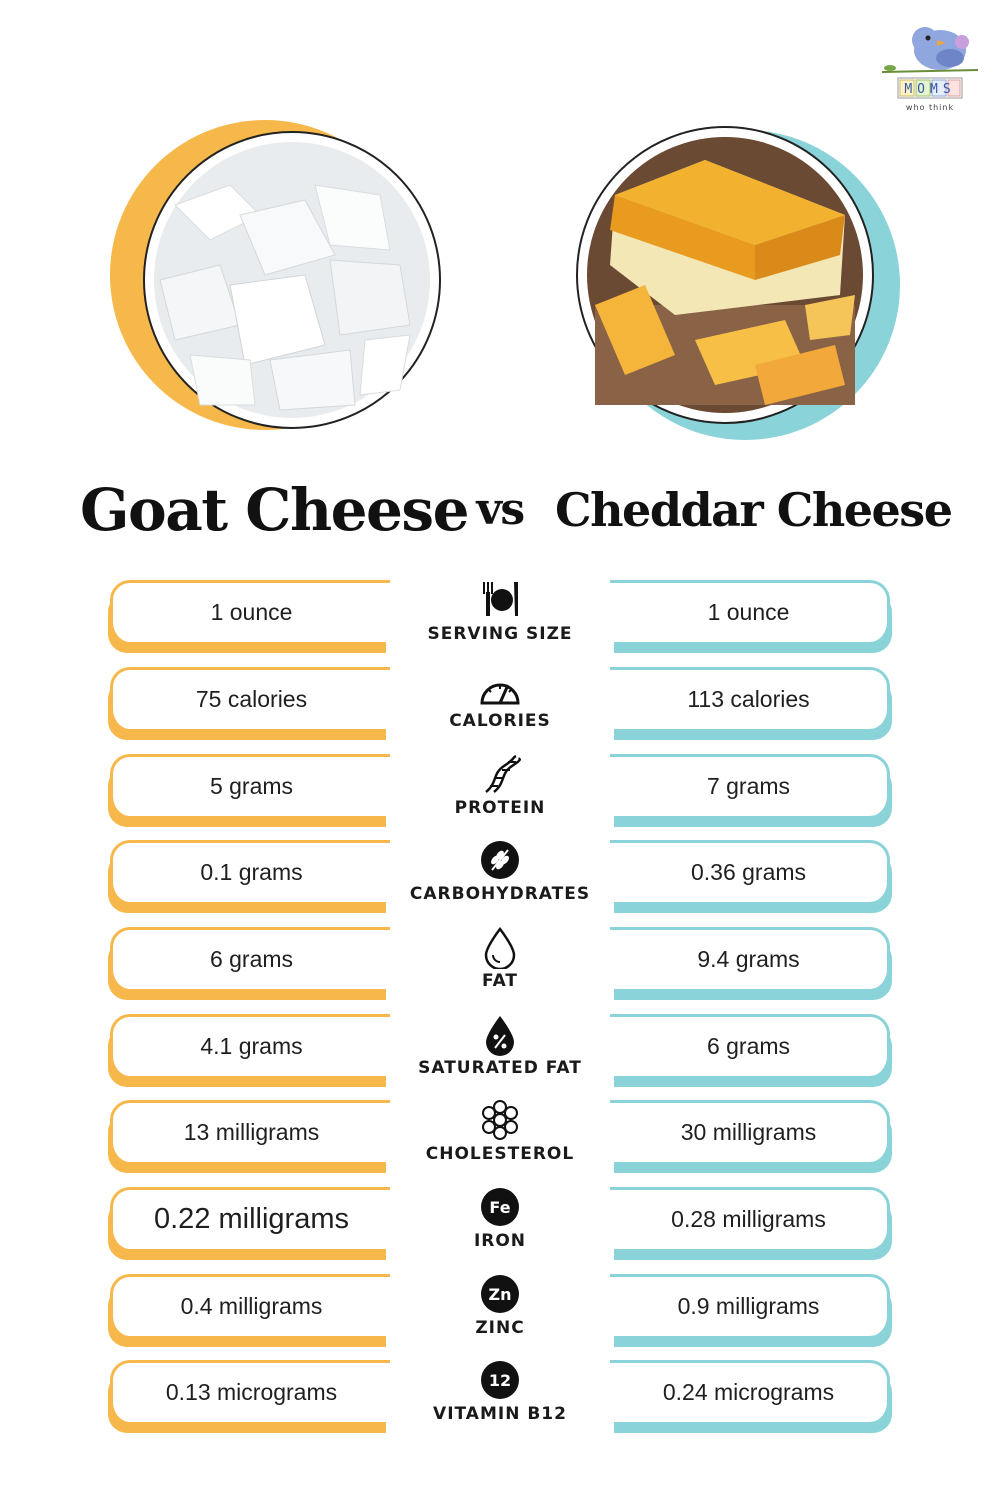  I want to click on goat-iron-value: 0.22 milligrams, so click(250, 1218).